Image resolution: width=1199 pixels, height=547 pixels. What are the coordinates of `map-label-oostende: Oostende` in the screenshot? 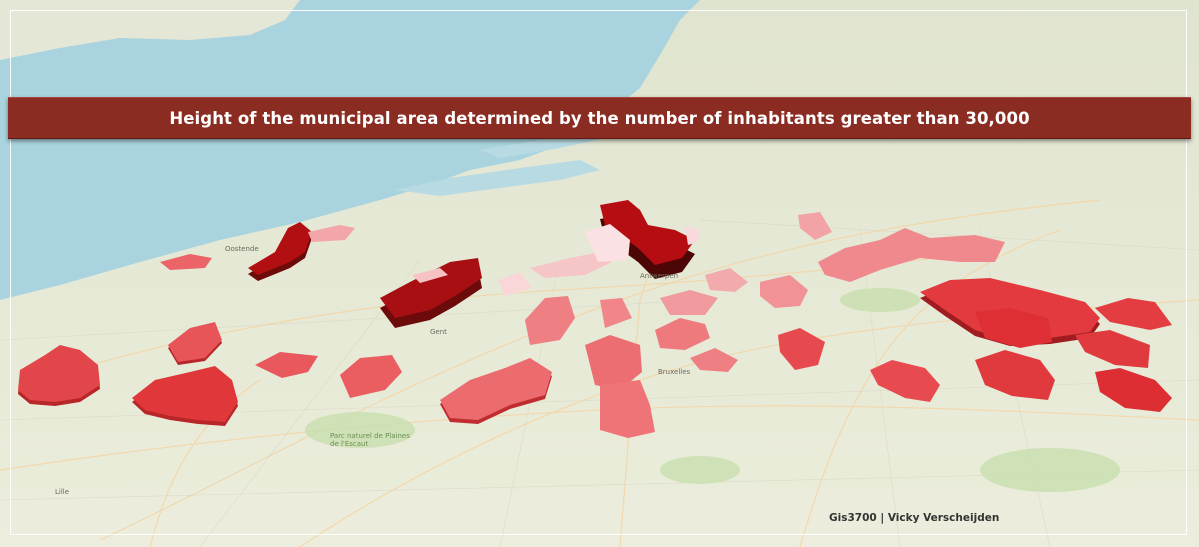 It's located at (242, 249).